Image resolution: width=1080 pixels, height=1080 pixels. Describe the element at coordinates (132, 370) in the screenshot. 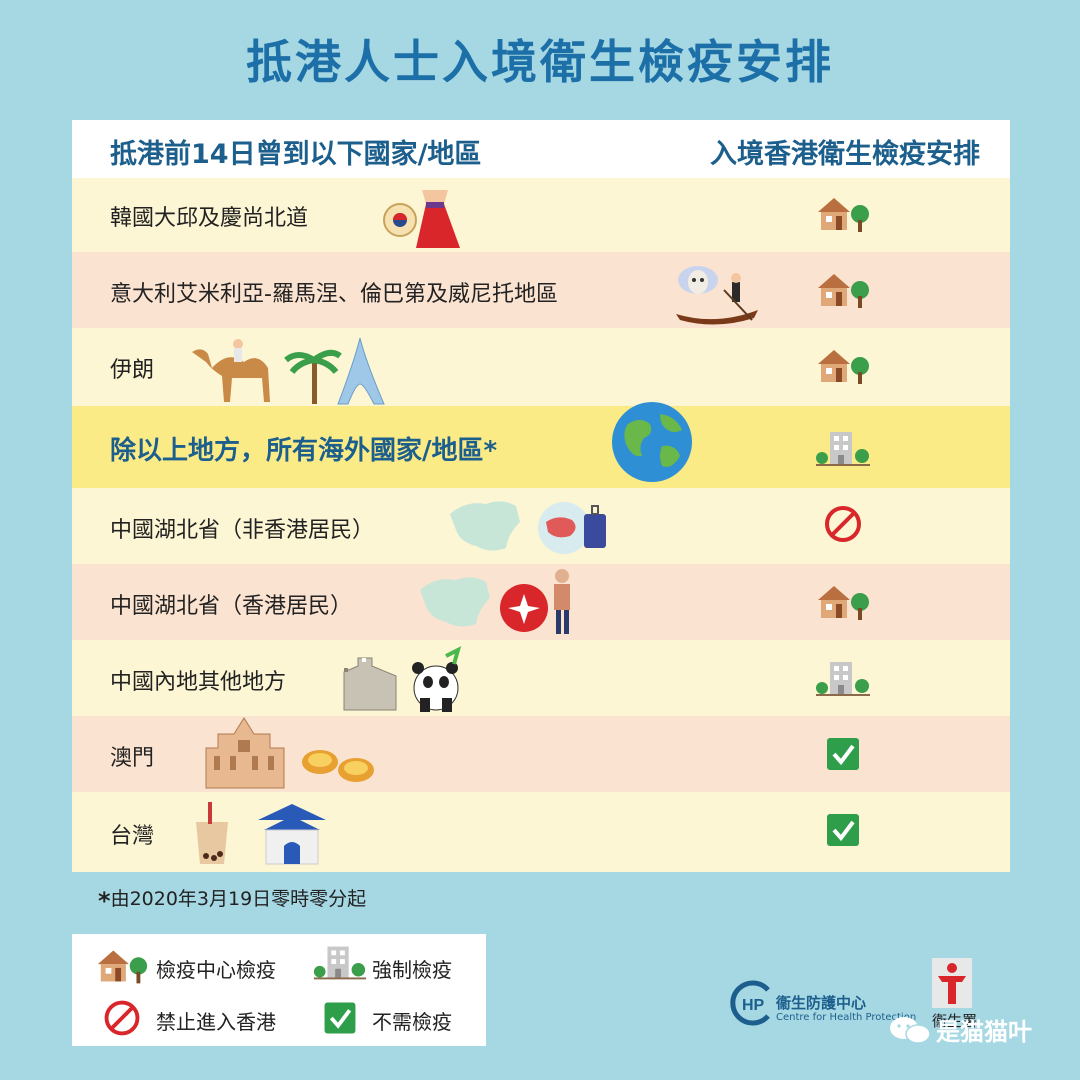

I see `row-label: 伊朗` at that location.